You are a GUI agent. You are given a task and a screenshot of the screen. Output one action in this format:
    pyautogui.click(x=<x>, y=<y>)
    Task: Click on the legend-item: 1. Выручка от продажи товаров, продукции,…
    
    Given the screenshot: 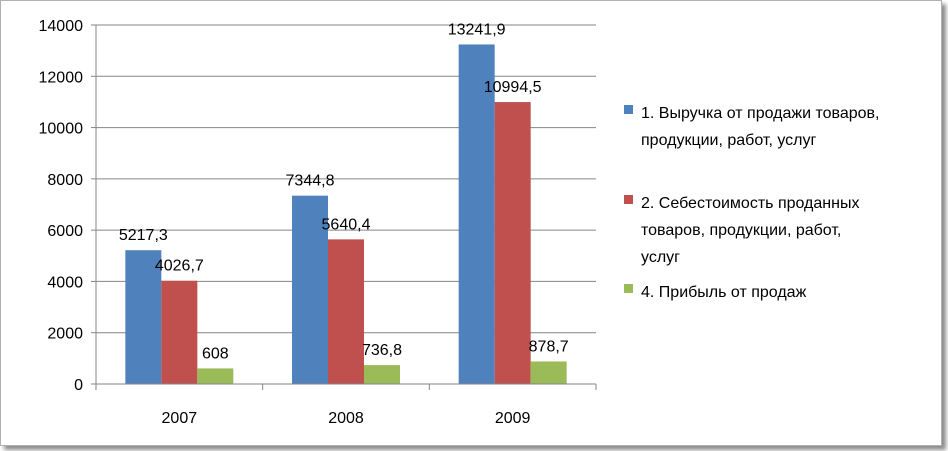 What is the action you would take?
    pyautogui.click(x=751, y=127)
    